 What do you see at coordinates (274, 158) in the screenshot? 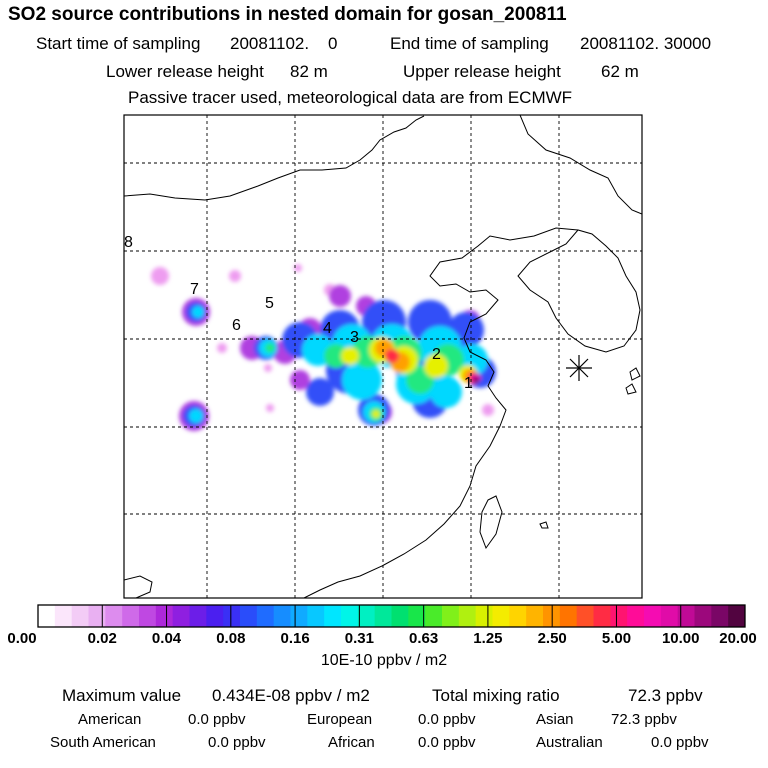
I see `border-line-north` at bounding box center [274, 158].